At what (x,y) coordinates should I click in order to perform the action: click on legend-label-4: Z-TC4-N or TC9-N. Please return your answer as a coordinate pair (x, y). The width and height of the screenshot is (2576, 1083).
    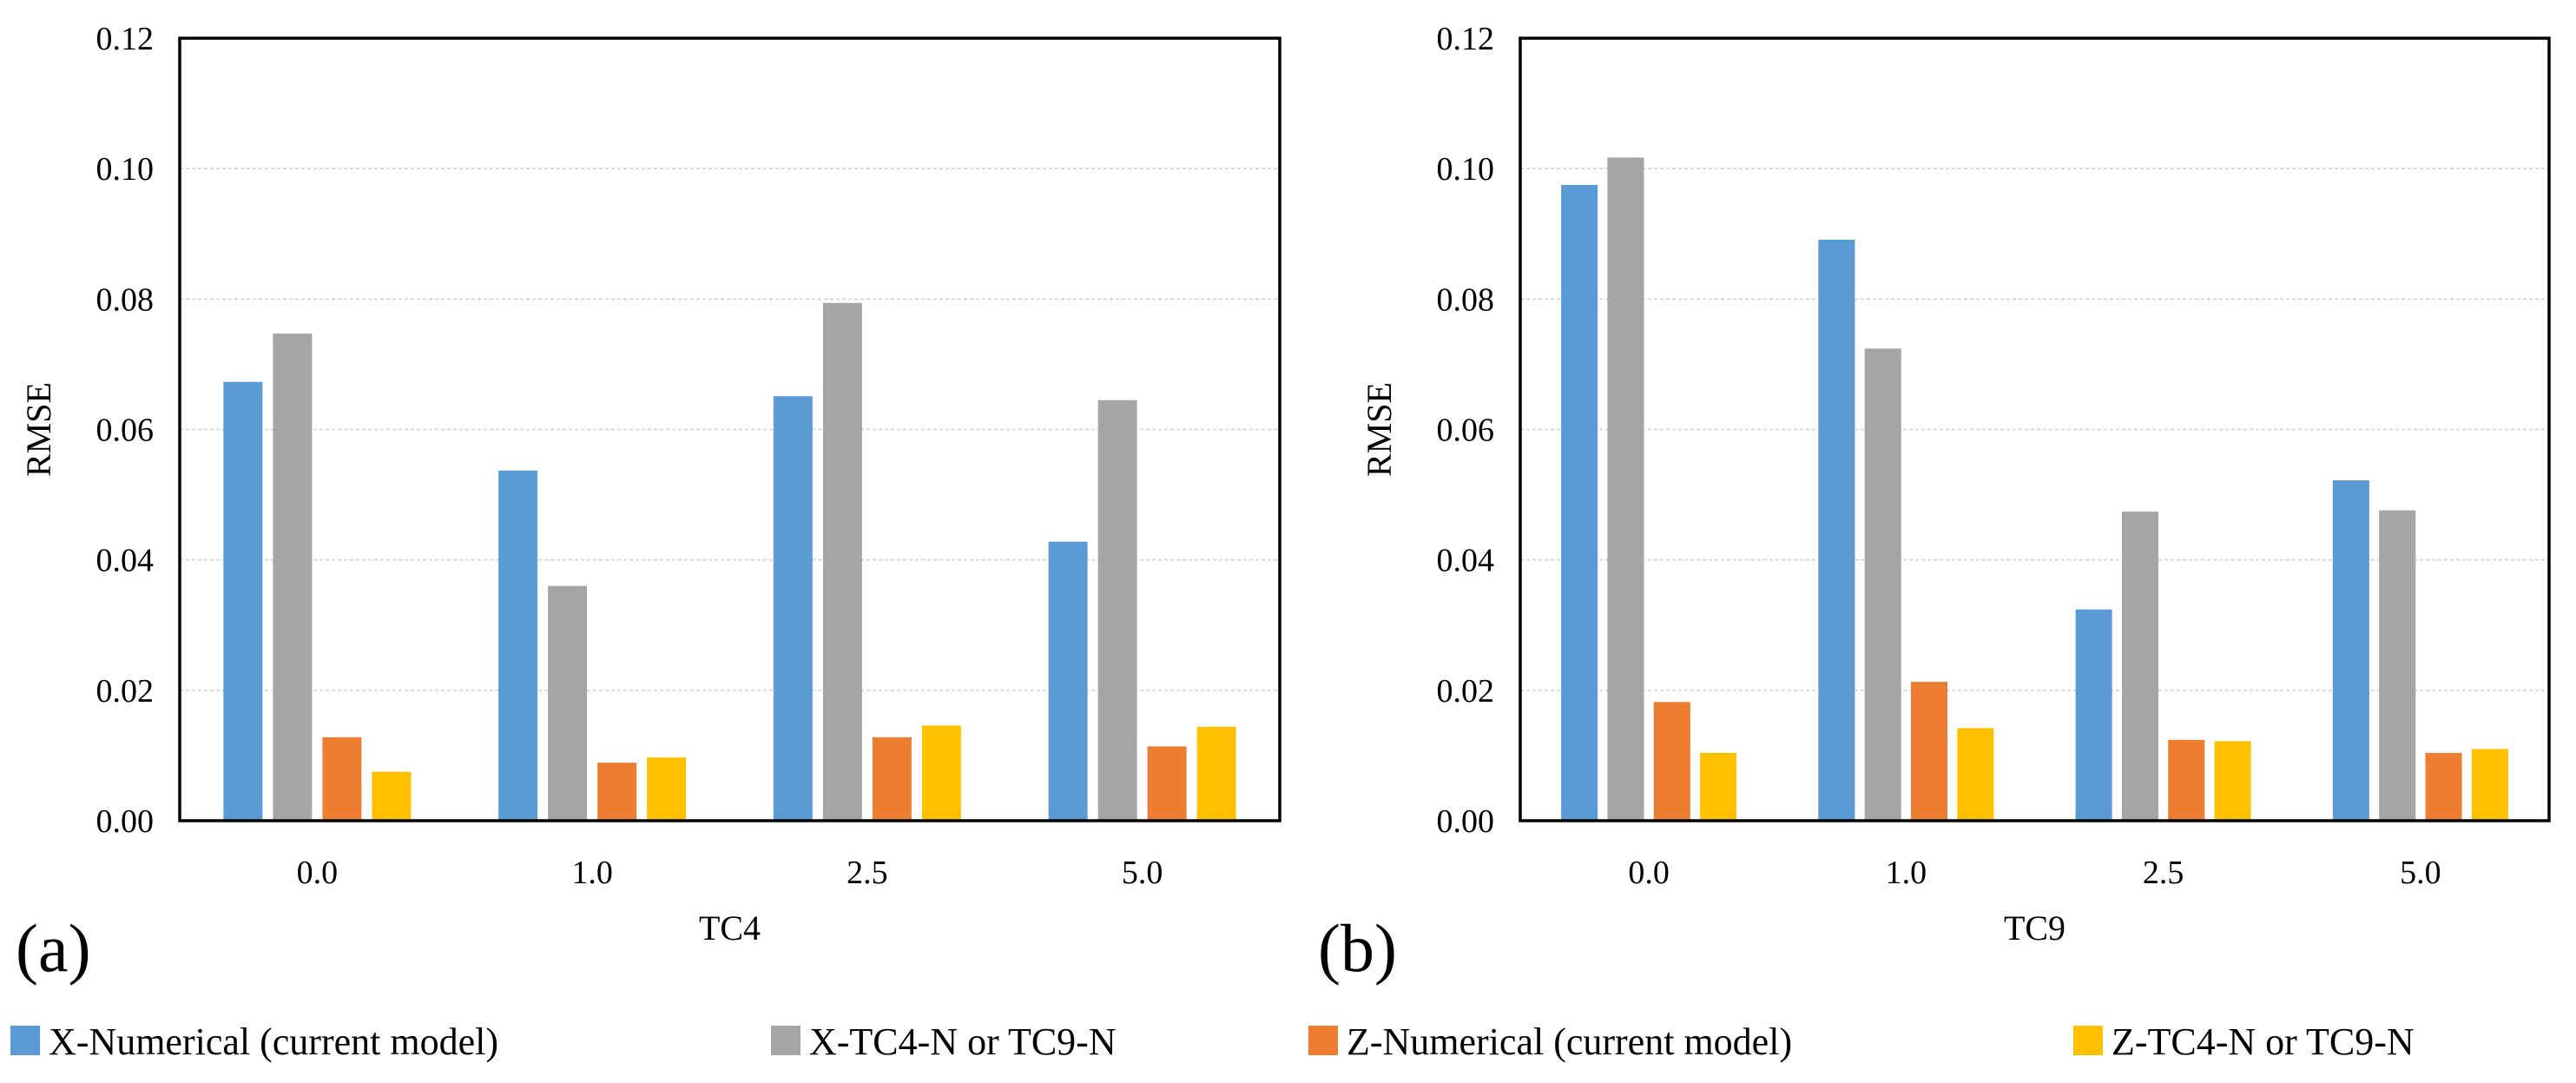
    Looking at the image, I should click on (2263, 1041).